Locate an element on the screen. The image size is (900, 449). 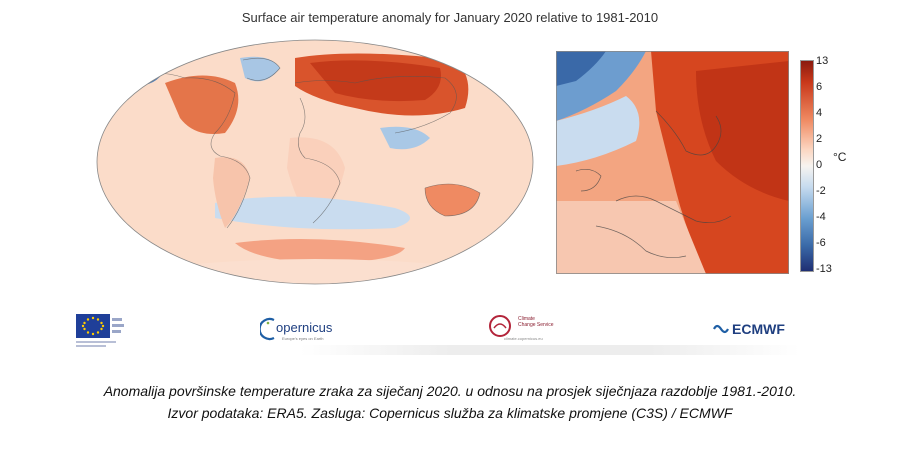
ecmwf-wordmark: ECMWF is located at coordinates (758, 329).